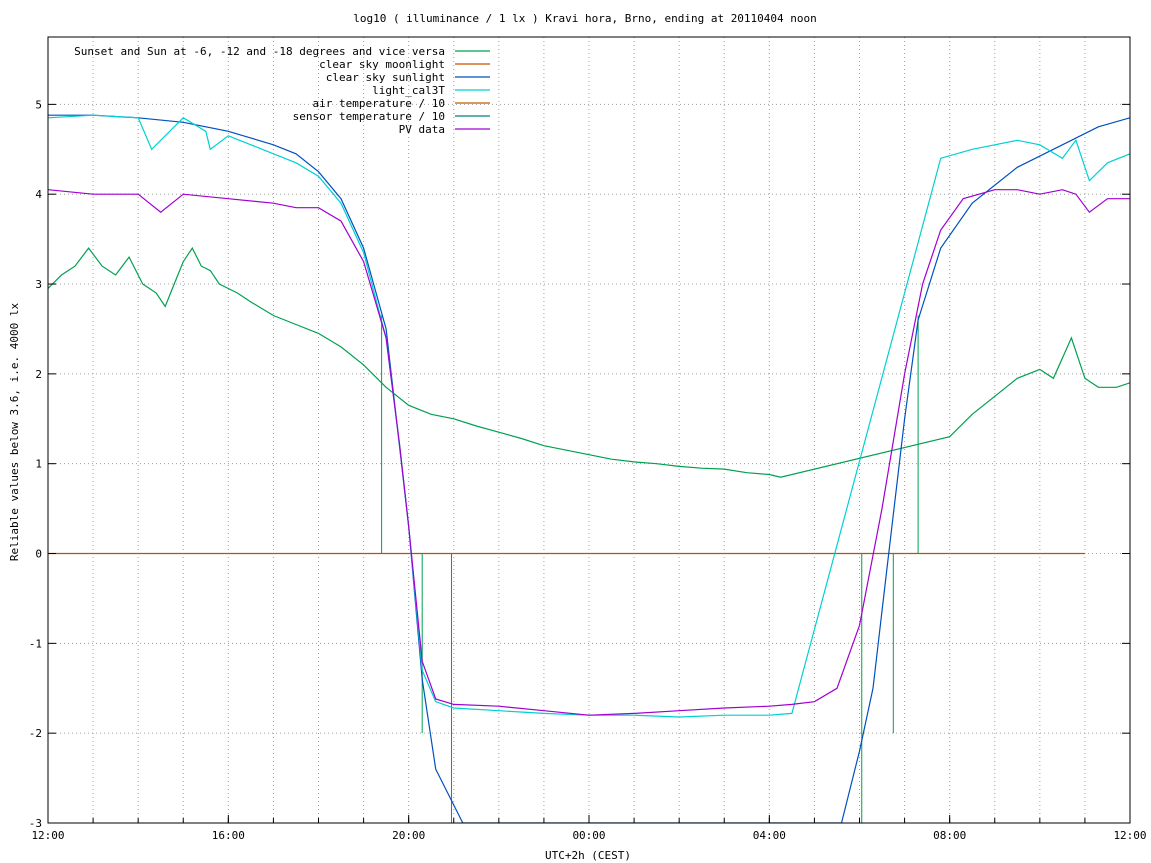 This screenshot has height=863, width=1151. Describe the element at coordinates (382, 64) in the screenshot. I see `legend-label: clear sky moonlight` at that location.